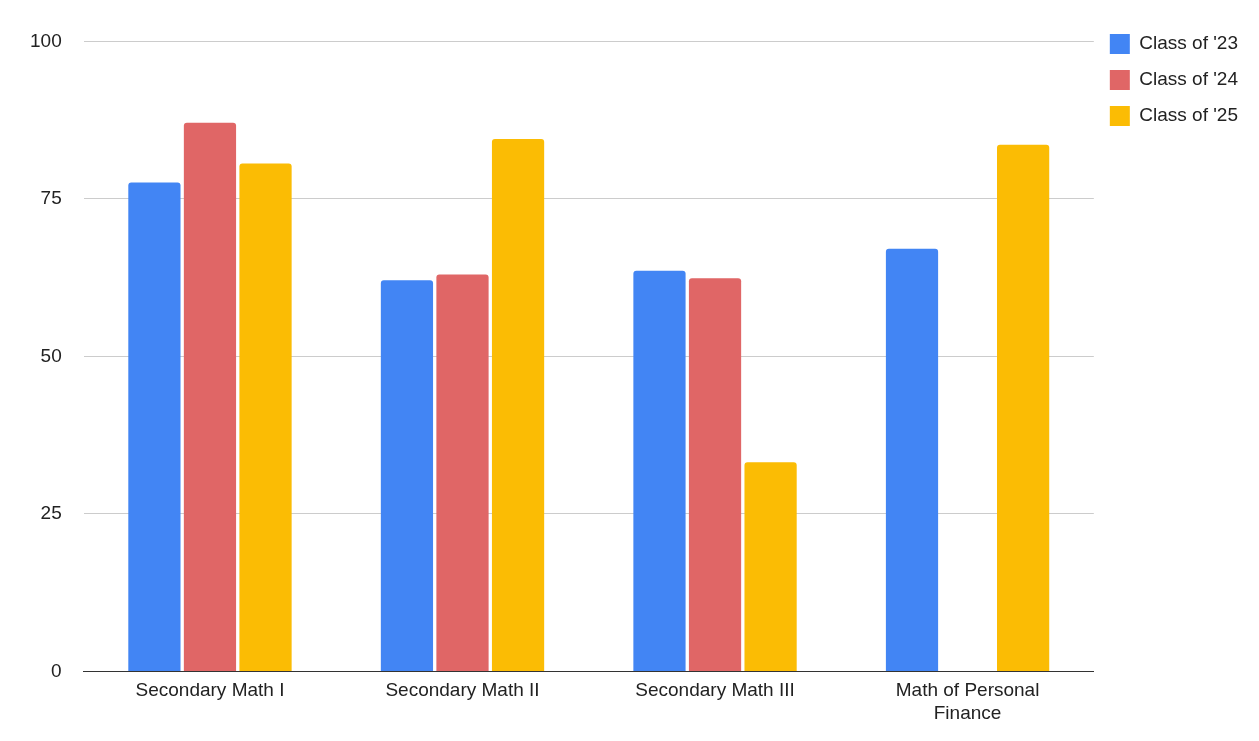 The width and height of the screenshot is (1259, 741). Describe the element at coordinates (56, 670) in the screenshot. I see `y-tick-label: 0` at that location.